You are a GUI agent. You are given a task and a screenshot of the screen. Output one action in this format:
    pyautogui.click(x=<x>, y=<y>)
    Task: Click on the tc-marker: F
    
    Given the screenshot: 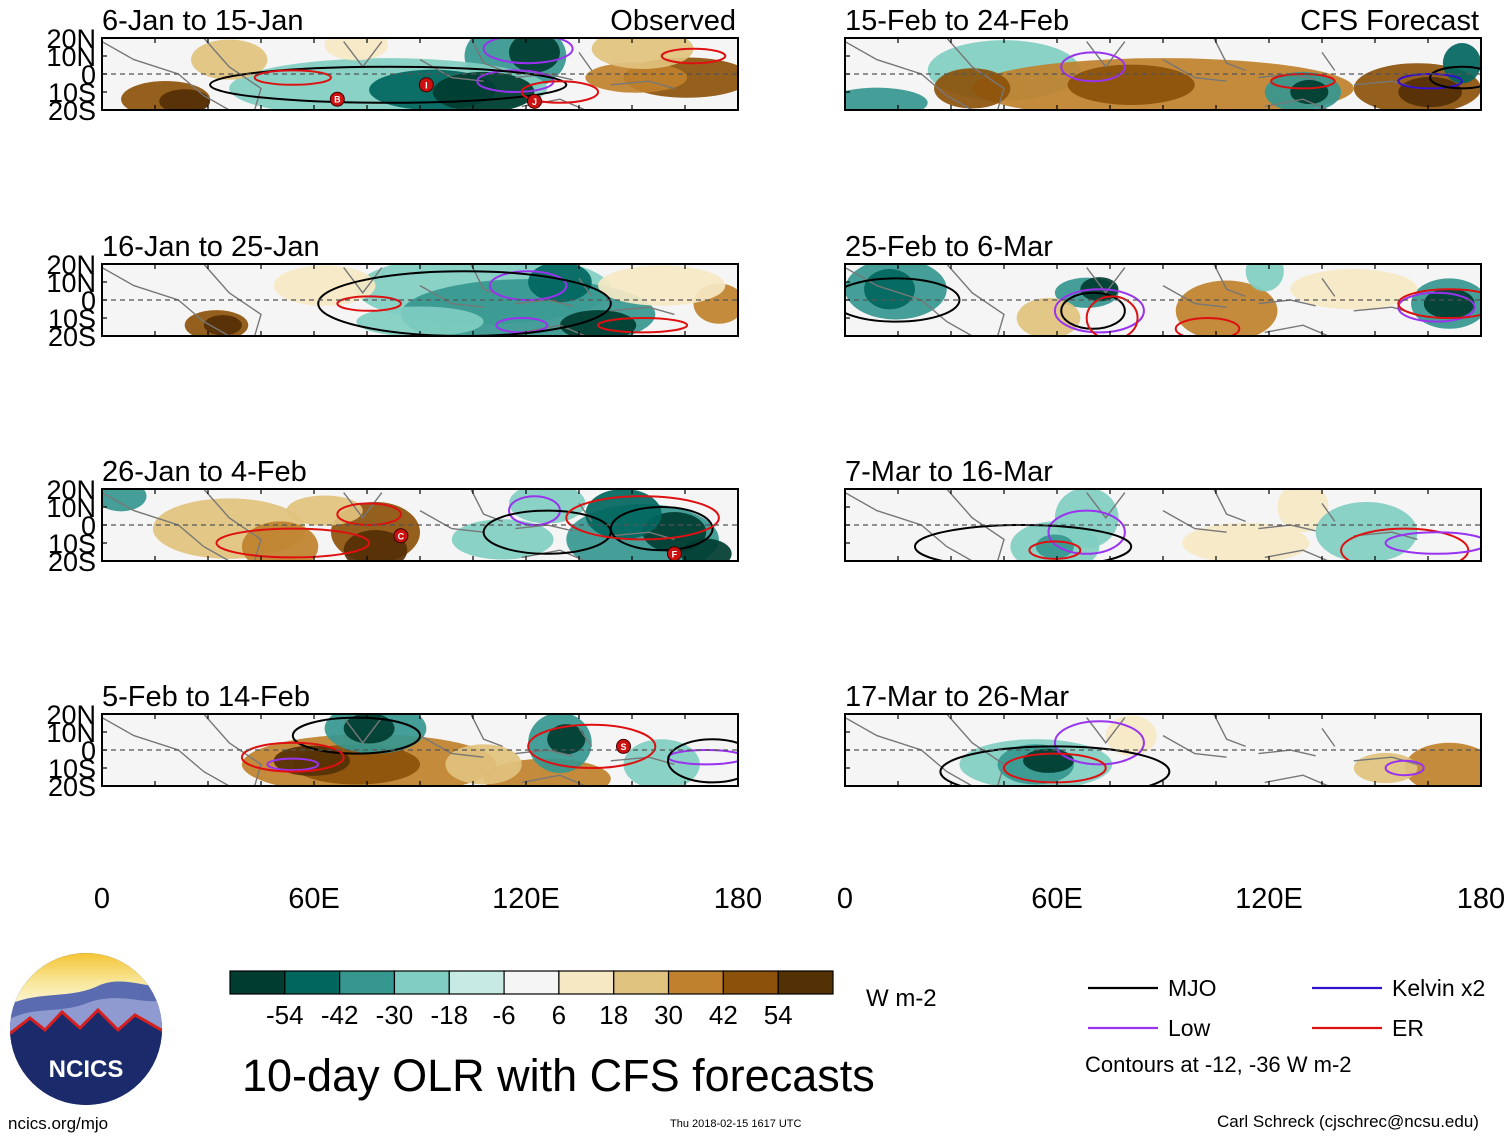 What is the action you would take?
    pyautogui.click(x=674, y=554)
    